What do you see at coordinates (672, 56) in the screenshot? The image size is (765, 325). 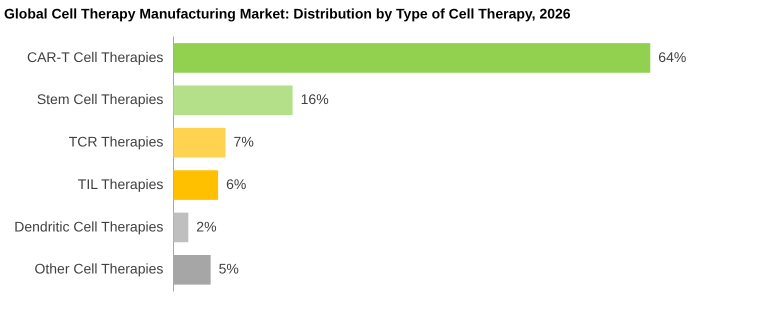 I see `data-label: 64%` at bounding box center [672, 56].